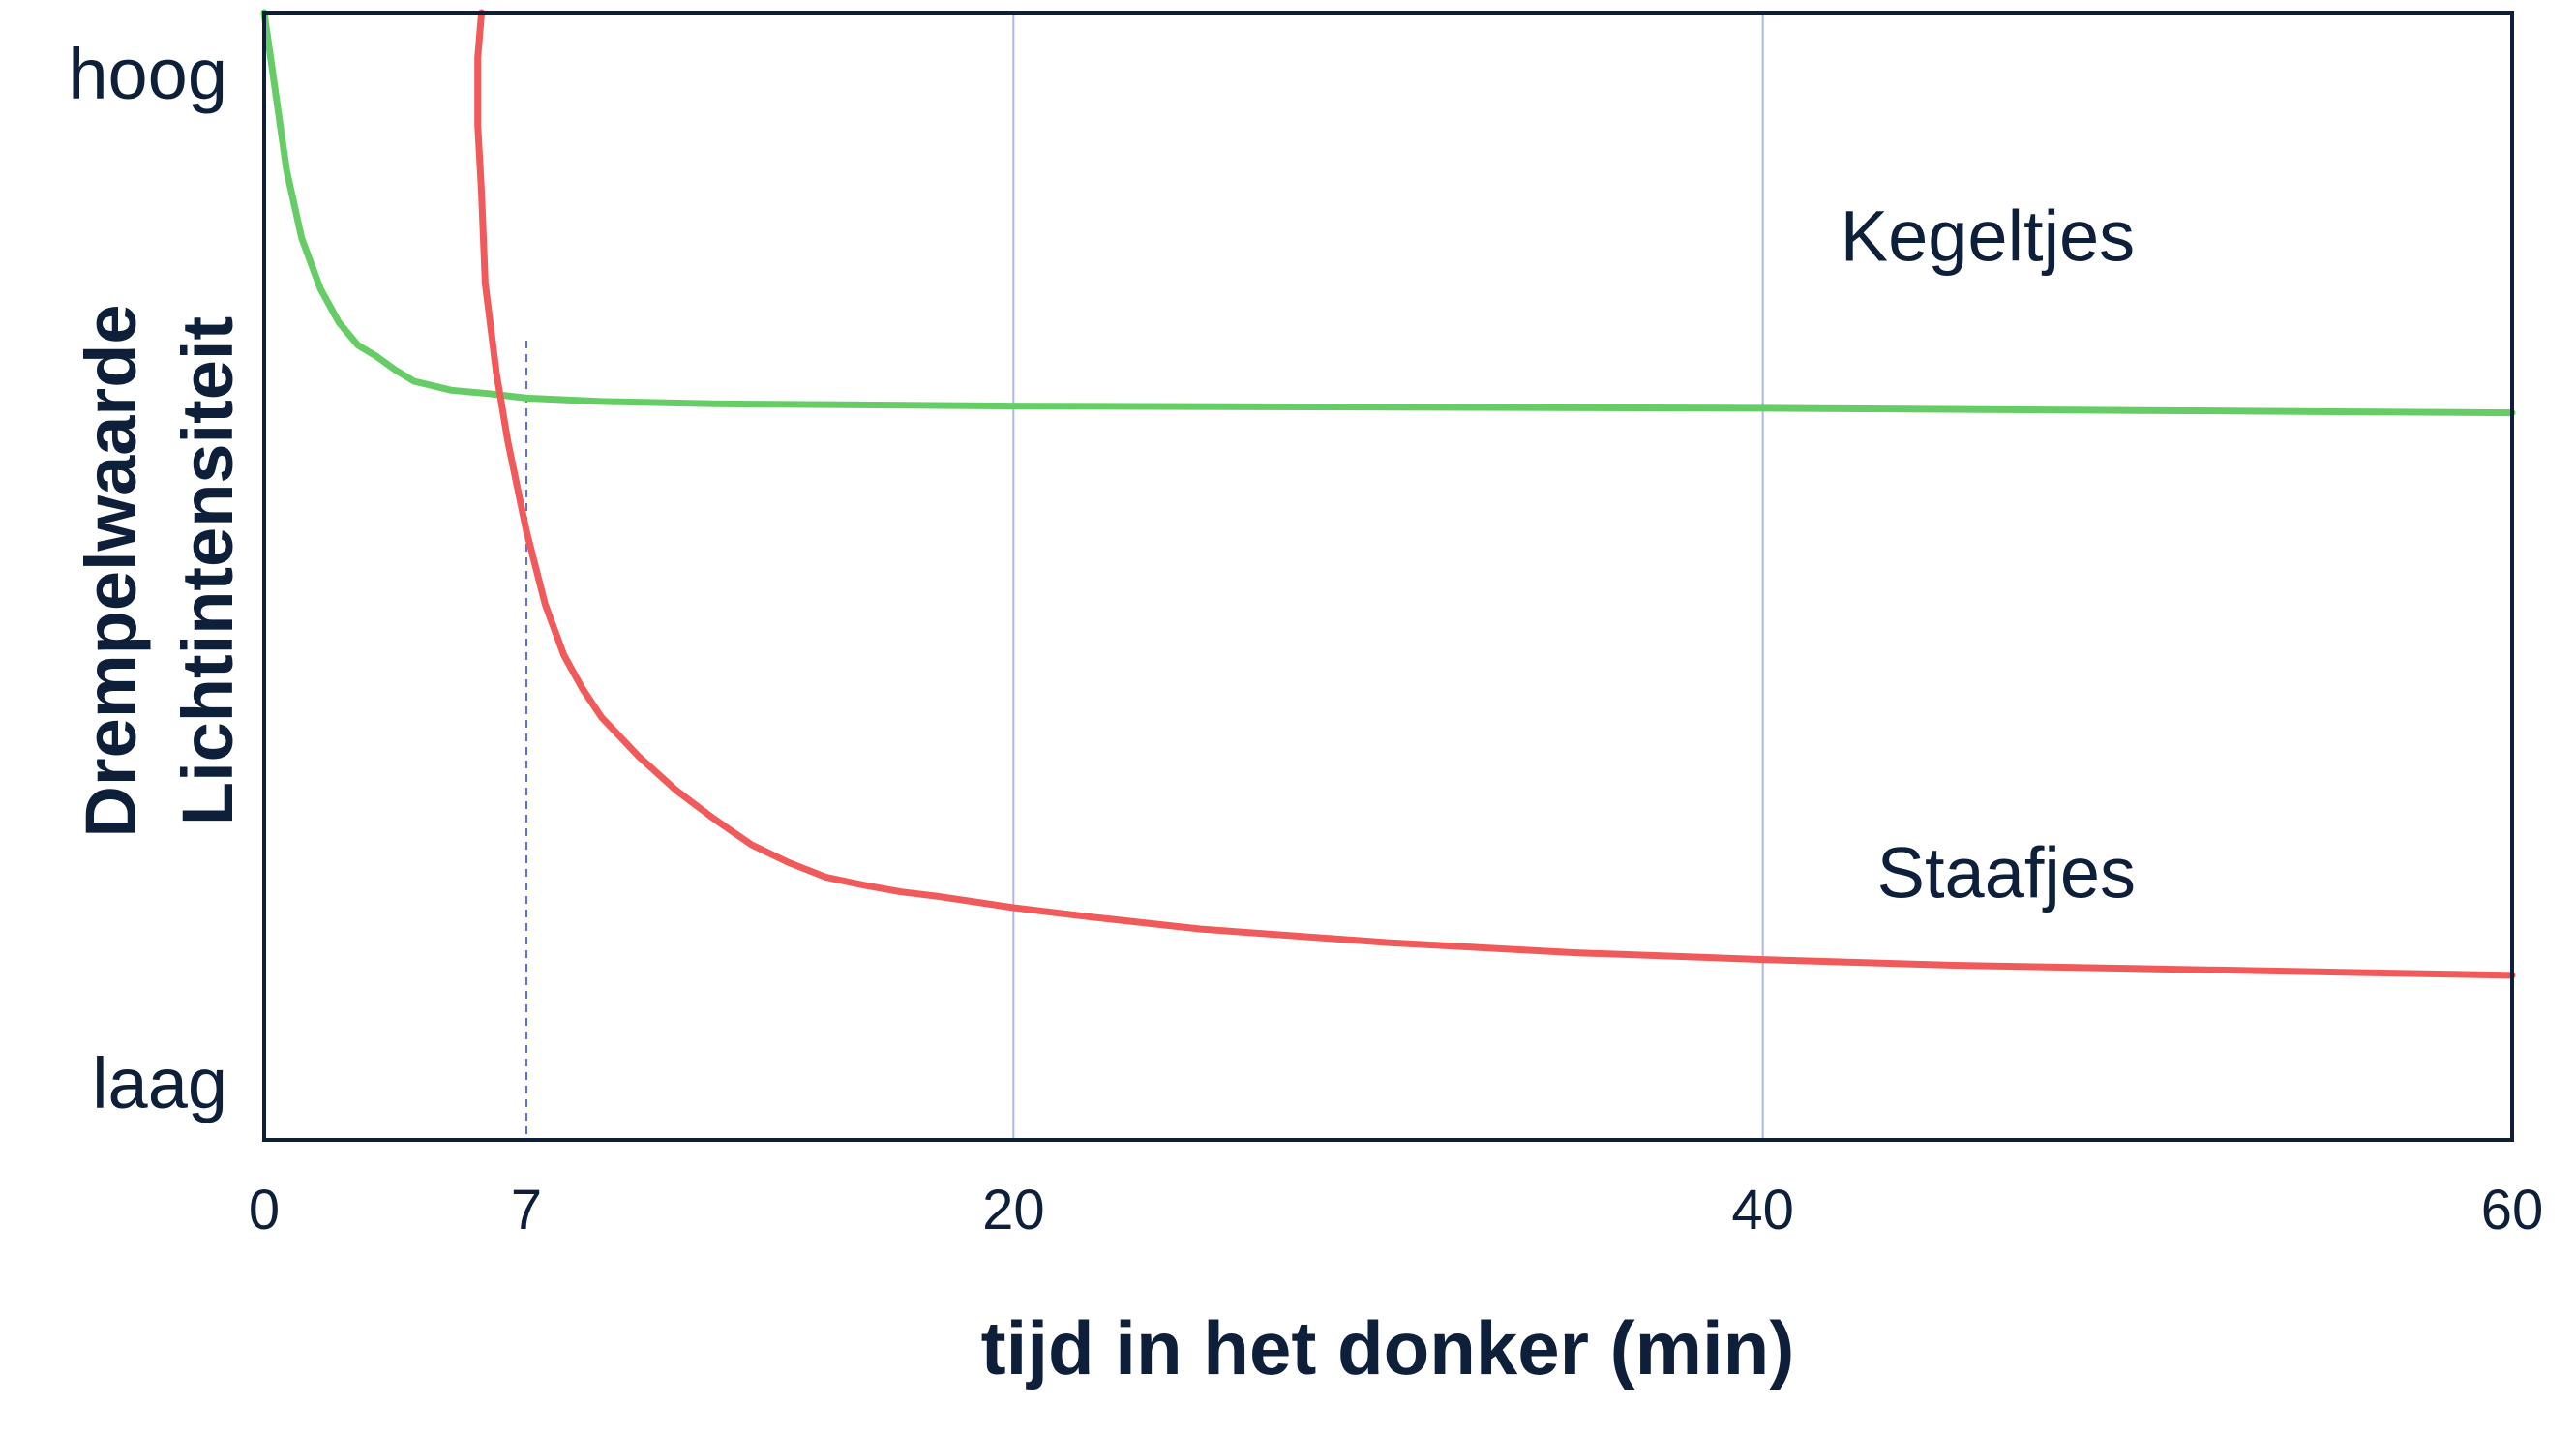 The width and height of the screenshot is (2576, 1437). I want to click on x-tick-label-7: 7, so click(526, 1210).